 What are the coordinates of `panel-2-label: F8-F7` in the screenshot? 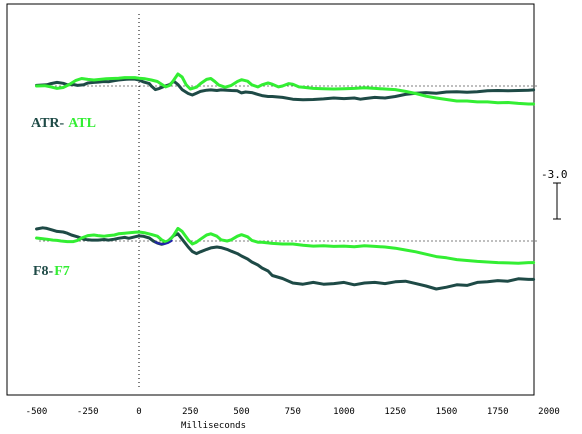 It's located at (51, 271).